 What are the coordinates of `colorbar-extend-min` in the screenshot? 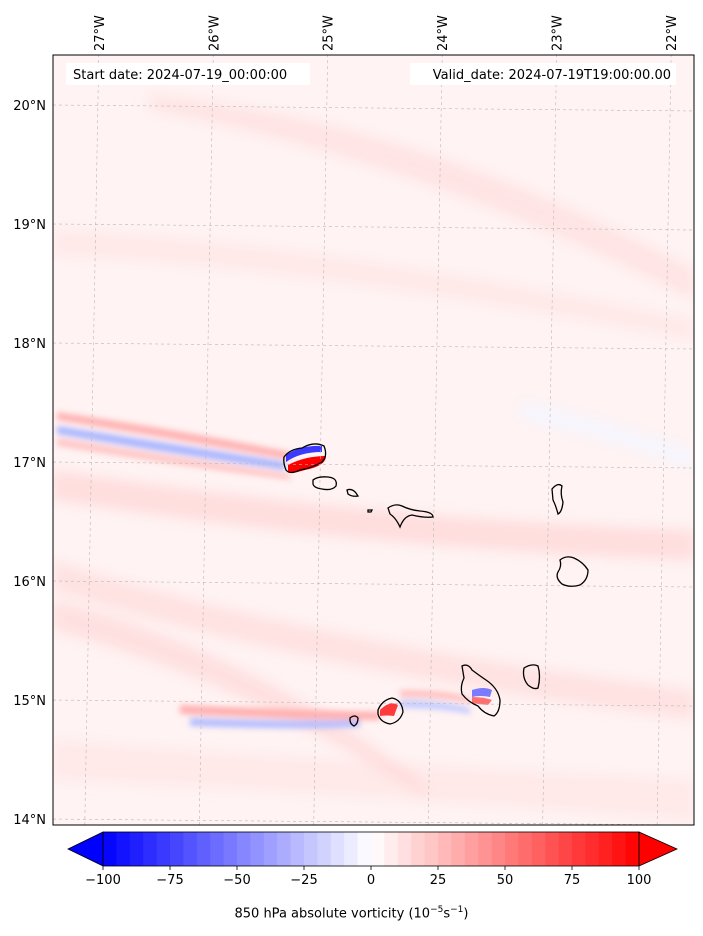 It's located at (85, 849).